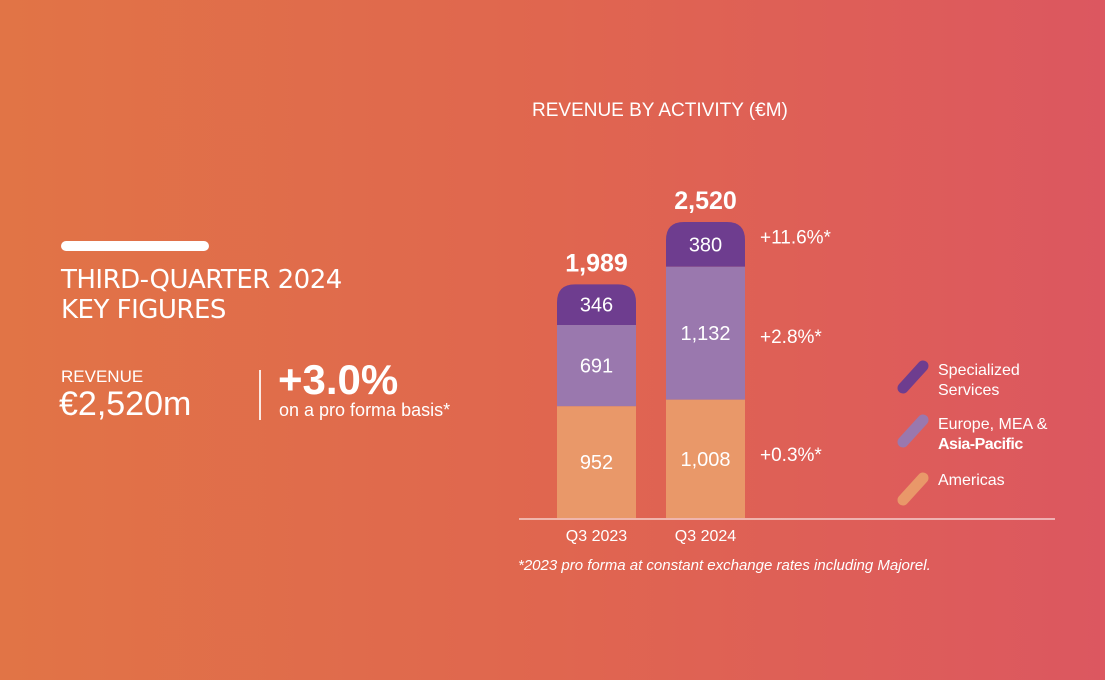 Image resolution: width=1105 pixels, height=680 pixels. Describe the element at coordinates (125, 404) in the screenshot. I see `revenue-value: €2,520m` at that location.